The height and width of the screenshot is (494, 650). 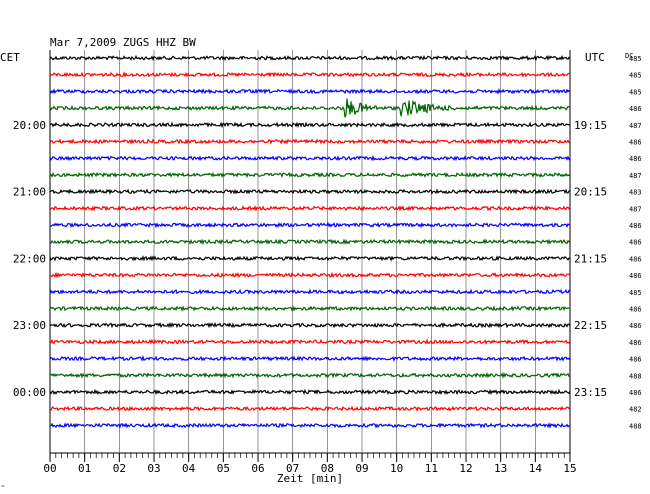 I want to click on left-time-label: 00:00, so click(x=29, y=392).